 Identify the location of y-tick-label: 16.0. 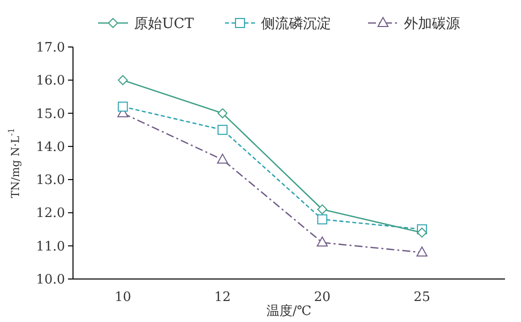
(50, 81).